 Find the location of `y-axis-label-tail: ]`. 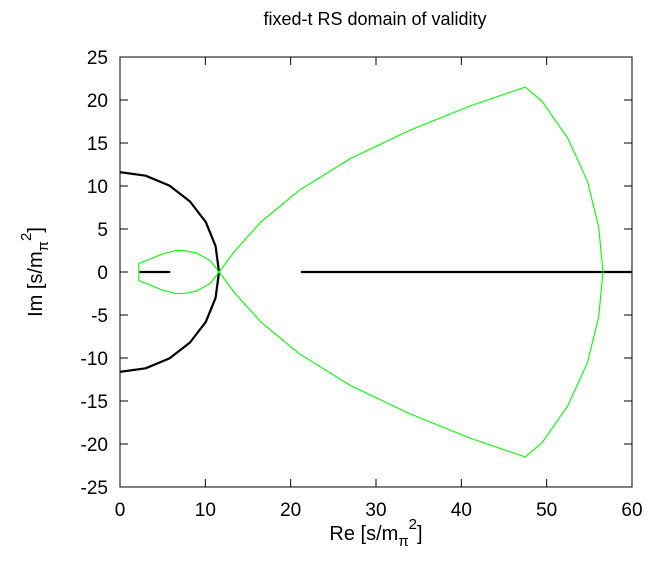

y-axis-label-tail: ] is located at coordinates (36, 230).